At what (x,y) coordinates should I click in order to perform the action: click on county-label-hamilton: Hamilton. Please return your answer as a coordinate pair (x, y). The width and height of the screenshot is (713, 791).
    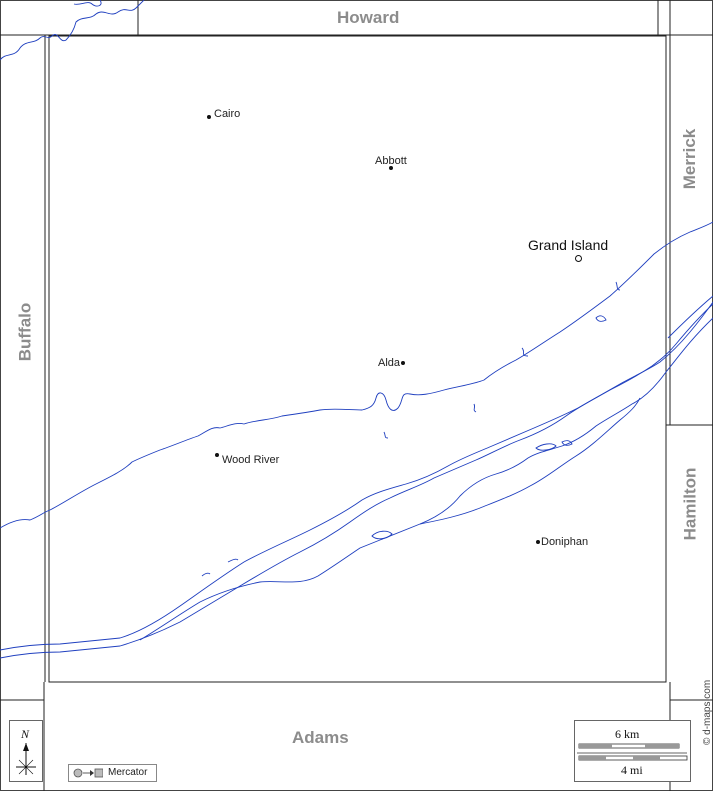
    Looking at the image, I should click on (690, 504).